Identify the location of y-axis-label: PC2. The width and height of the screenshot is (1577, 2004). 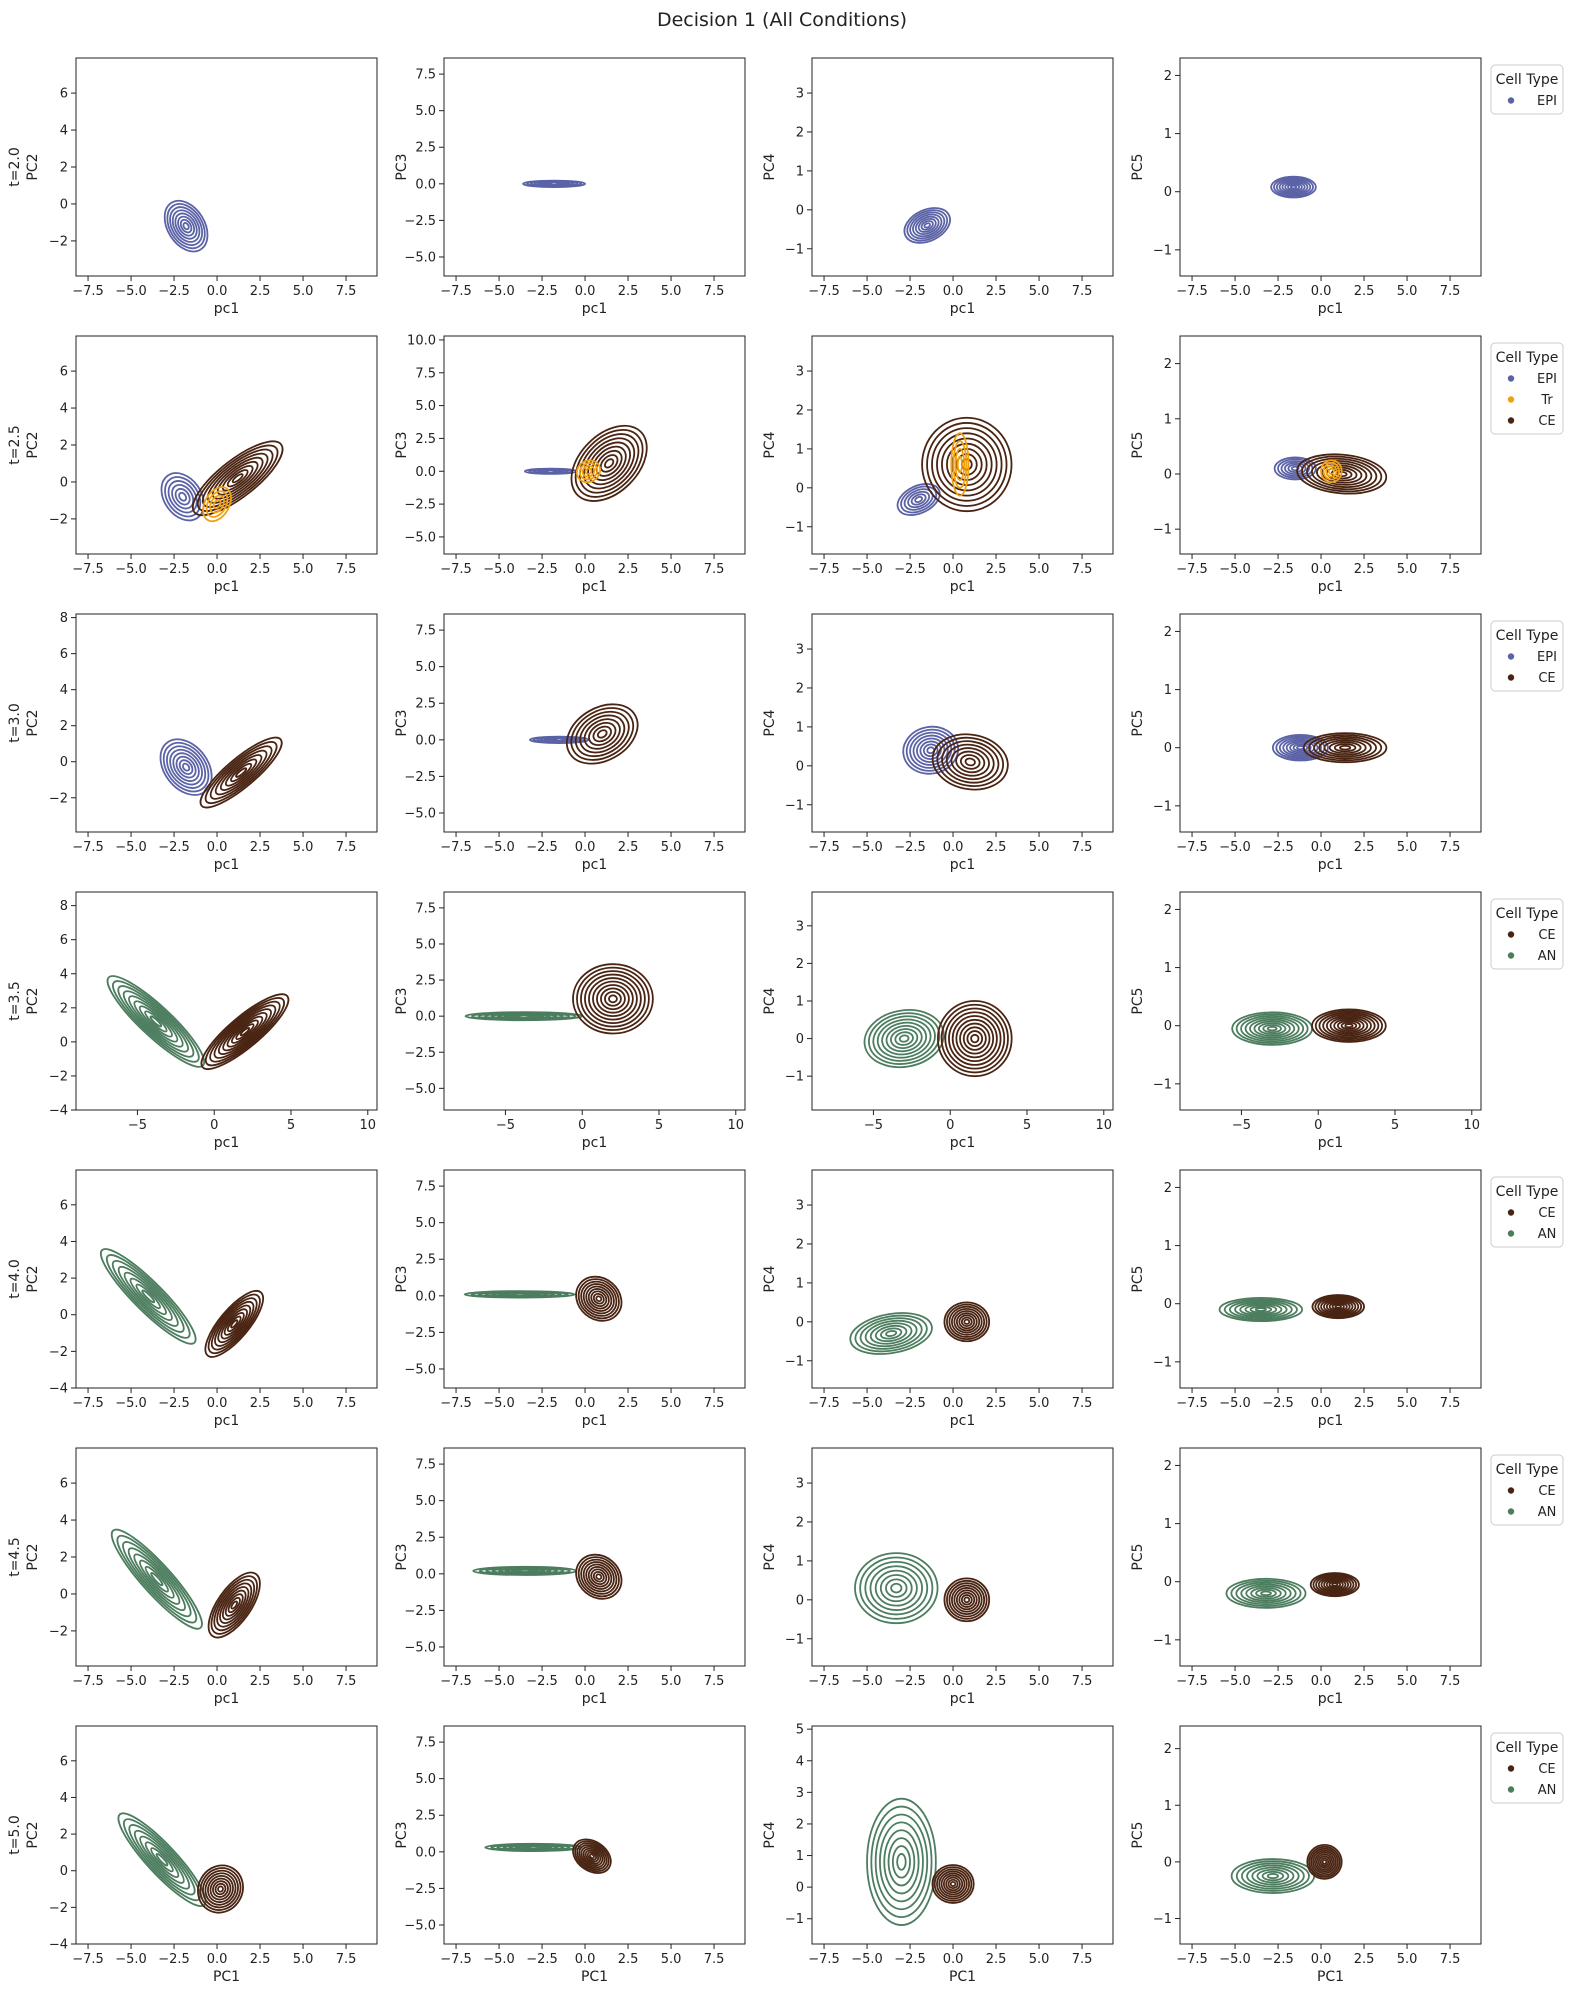
(33, 444).